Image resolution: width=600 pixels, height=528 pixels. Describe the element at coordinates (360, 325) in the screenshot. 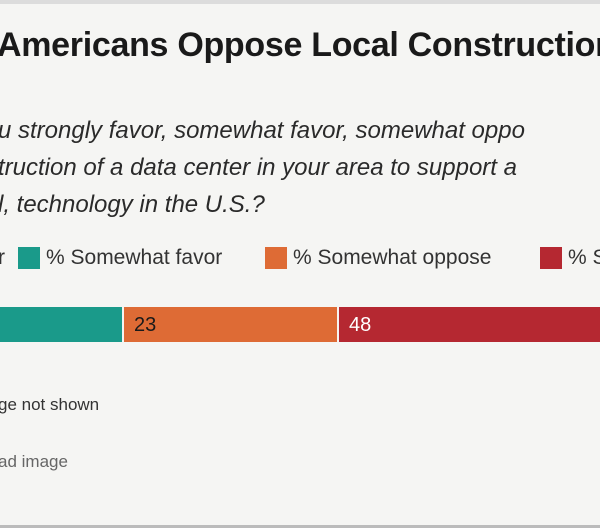

I see `bar-data-label: 48` at that location.